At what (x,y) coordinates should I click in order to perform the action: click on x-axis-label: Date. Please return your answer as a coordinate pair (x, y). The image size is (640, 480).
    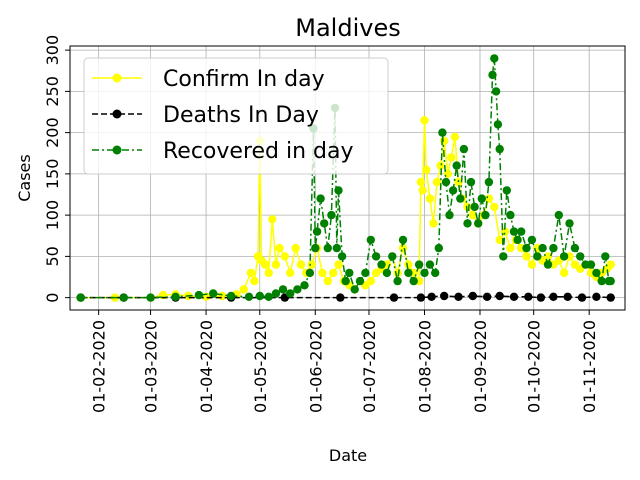
    Looking at the image, I should click on (348, 455).